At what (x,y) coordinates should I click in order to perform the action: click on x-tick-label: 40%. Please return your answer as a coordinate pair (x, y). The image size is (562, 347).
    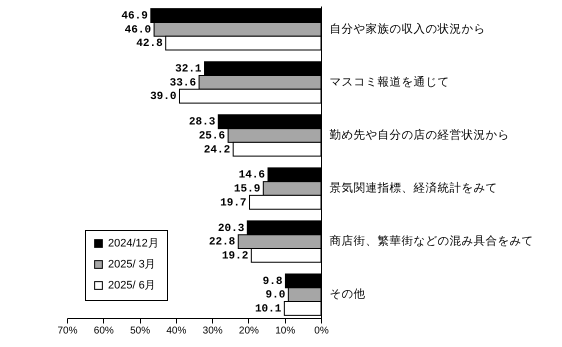
    Looking at the image, I should click on (176, 331).